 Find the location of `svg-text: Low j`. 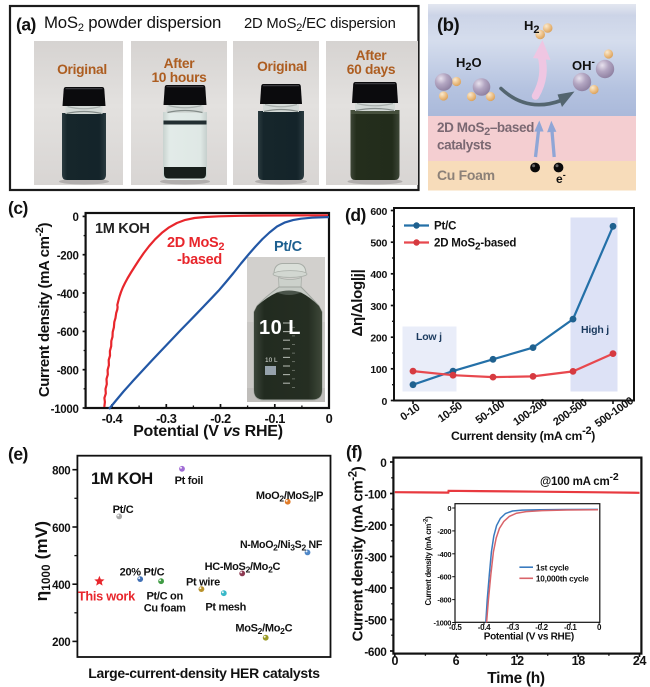

svg-text: Low j is located at coordinates (429, 337).